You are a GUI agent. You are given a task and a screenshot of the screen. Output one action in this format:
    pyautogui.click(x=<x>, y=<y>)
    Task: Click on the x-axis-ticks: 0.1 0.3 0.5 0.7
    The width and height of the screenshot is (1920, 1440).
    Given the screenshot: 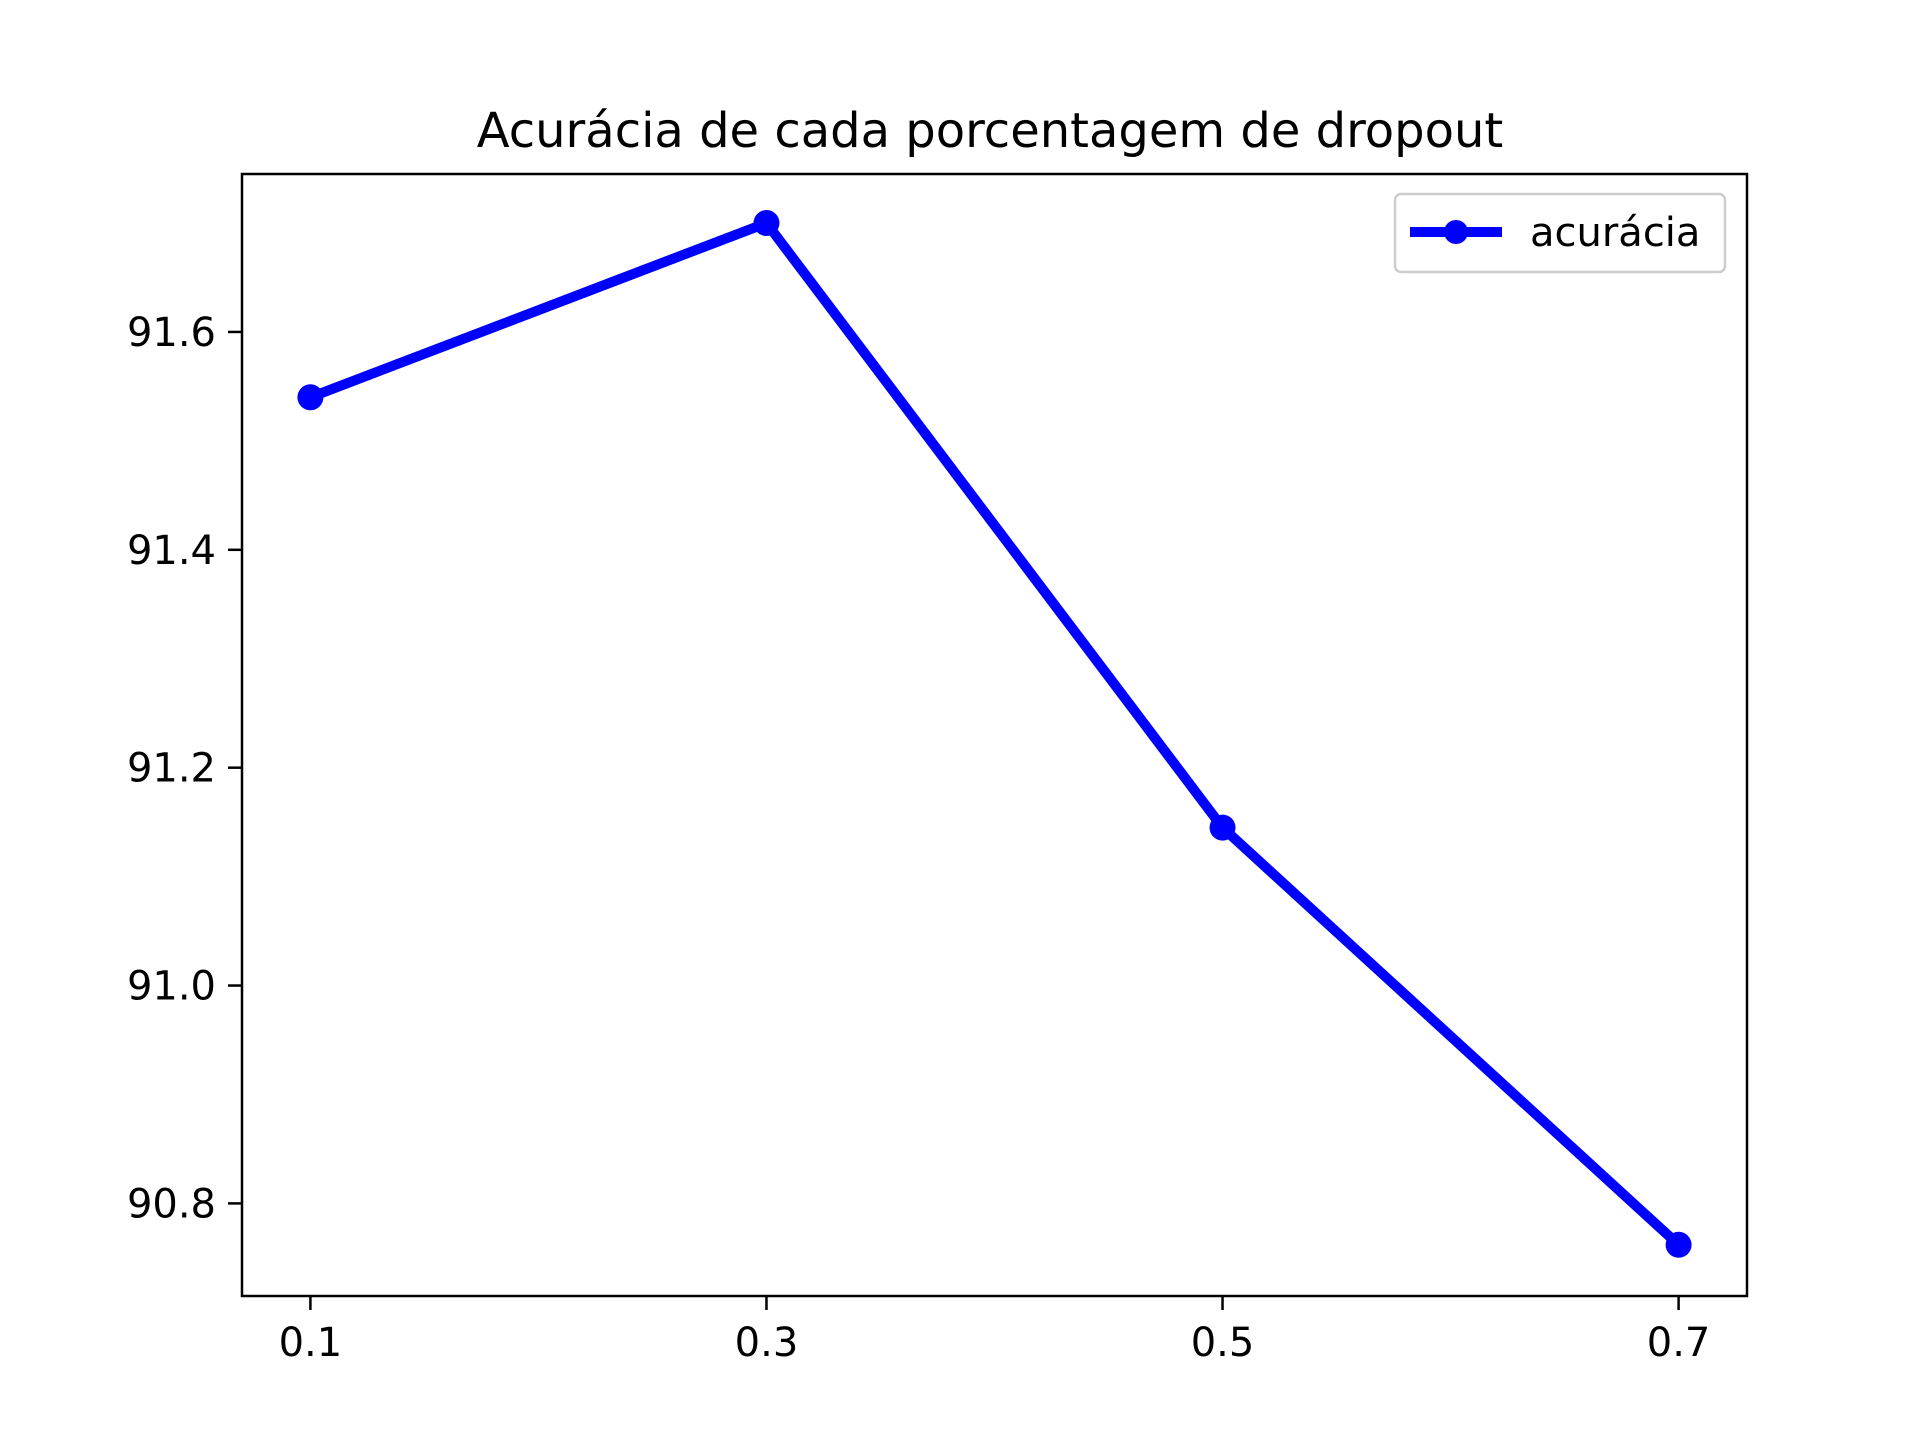 What is the action you would take?
    pyautogui.click(x=995, y=1331)
    